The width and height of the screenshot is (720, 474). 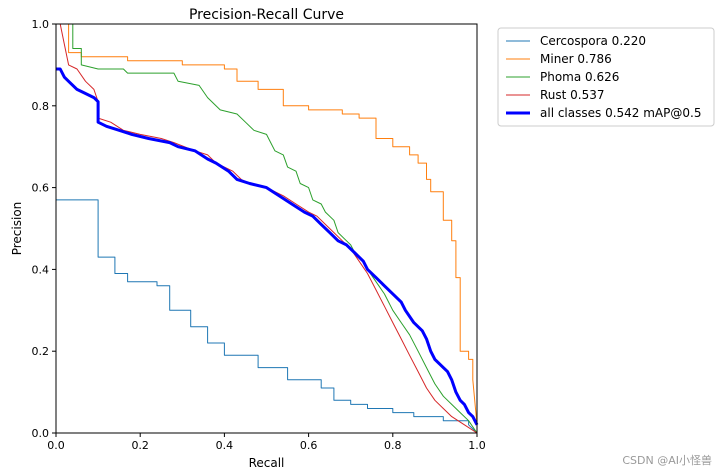 I want to click on legend-label-3: Rust 0.537, so click(x=572, y=95).